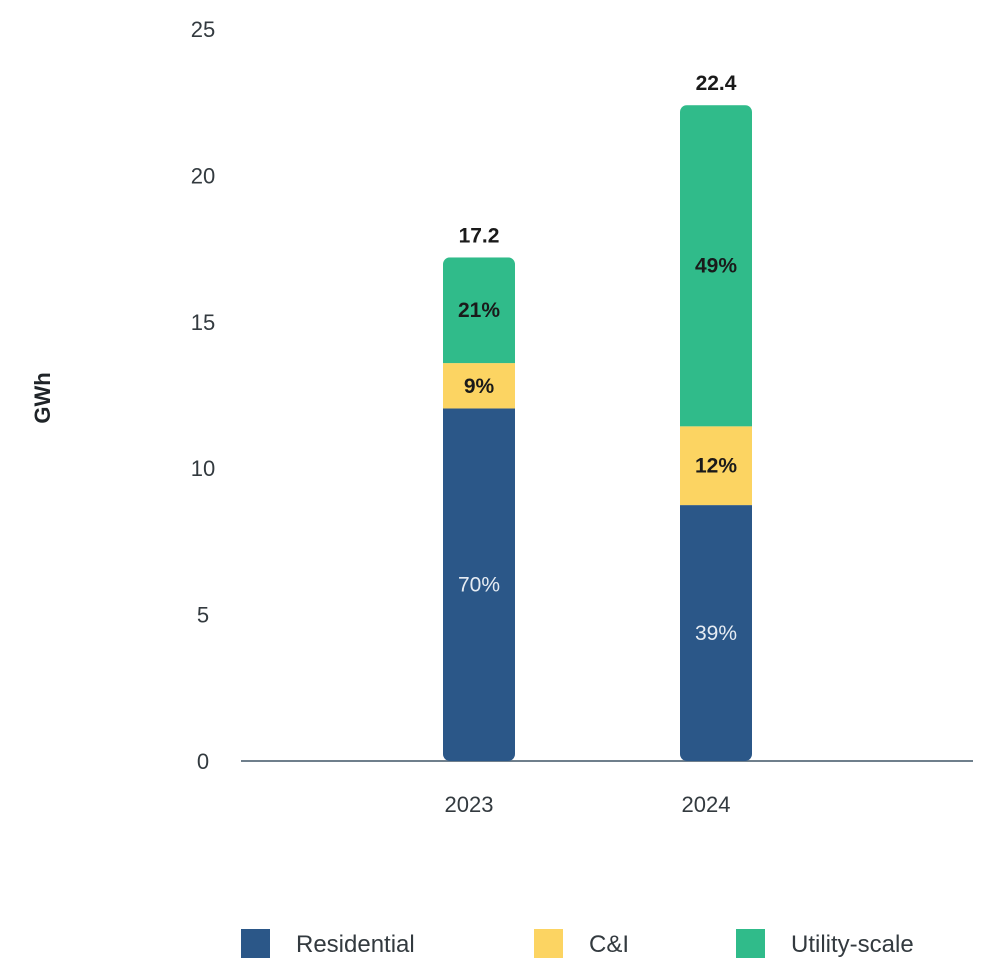  What do you see at coordinates (852, 944) in the screenshot?
I see `legend-label: Utility-scale` at bounding box center [852, 944].